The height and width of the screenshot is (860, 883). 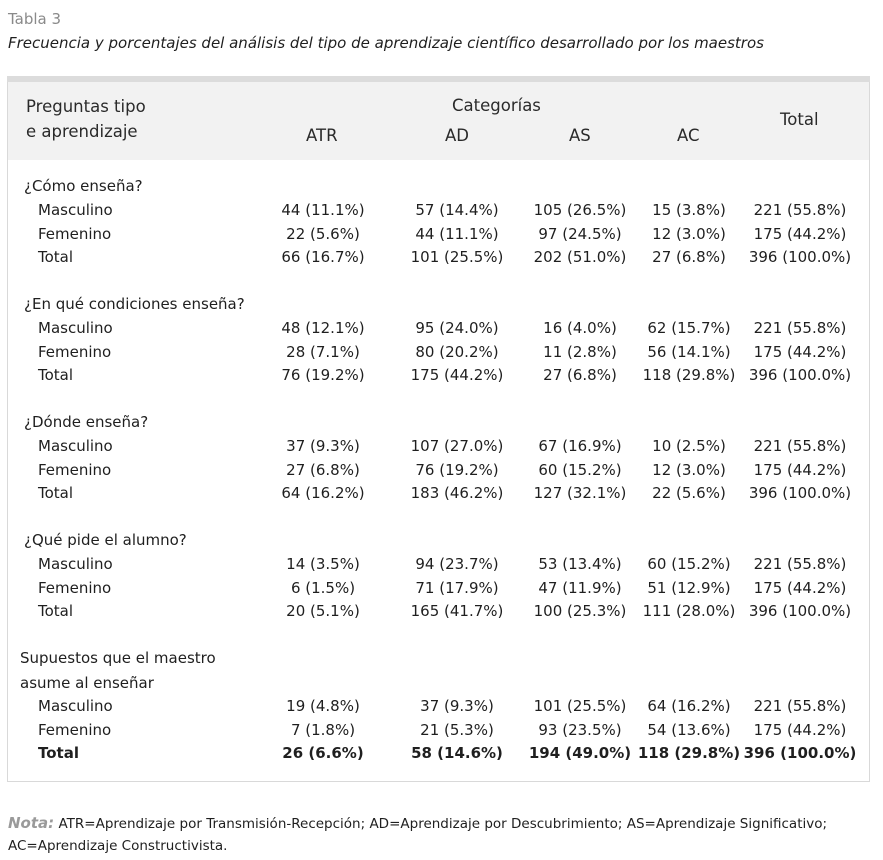 I want to click on section-title: ¿Qué pide el alumno?, so click(x=105, y=540).